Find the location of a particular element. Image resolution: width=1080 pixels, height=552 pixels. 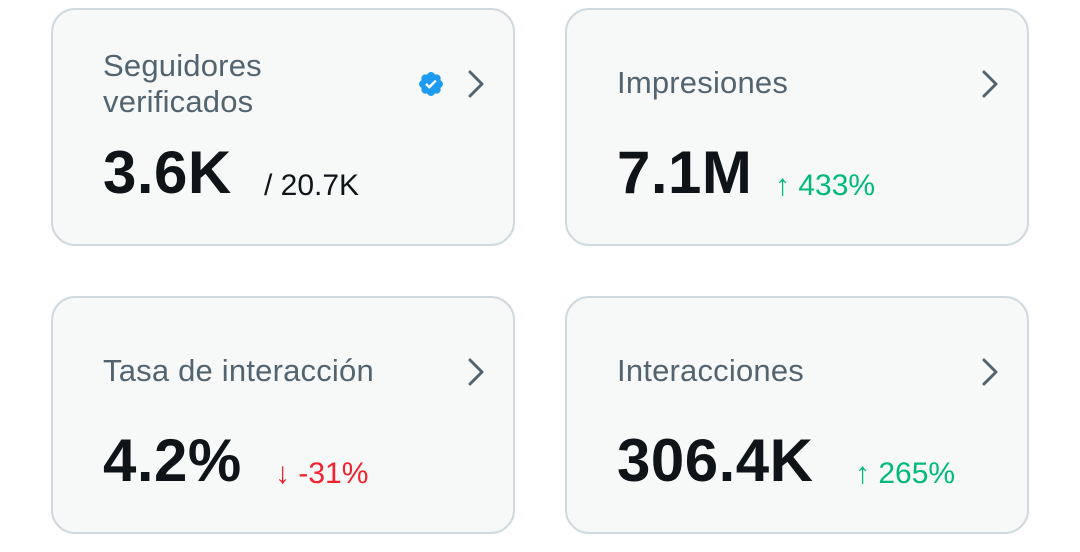

card-change-up: ↑ 433% is located at coordinates (825, 185).